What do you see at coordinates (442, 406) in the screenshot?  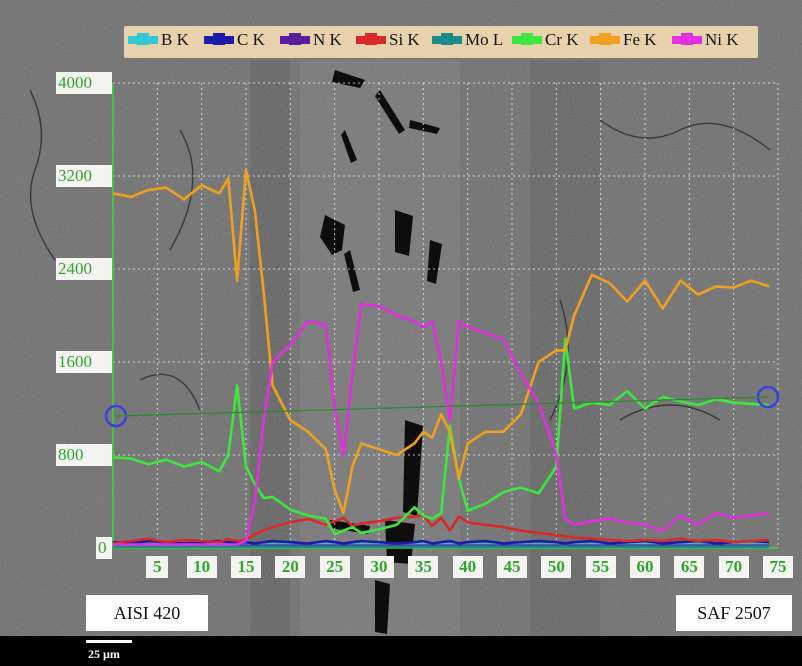 I see `marker-line` at bounding box center [442, 406].